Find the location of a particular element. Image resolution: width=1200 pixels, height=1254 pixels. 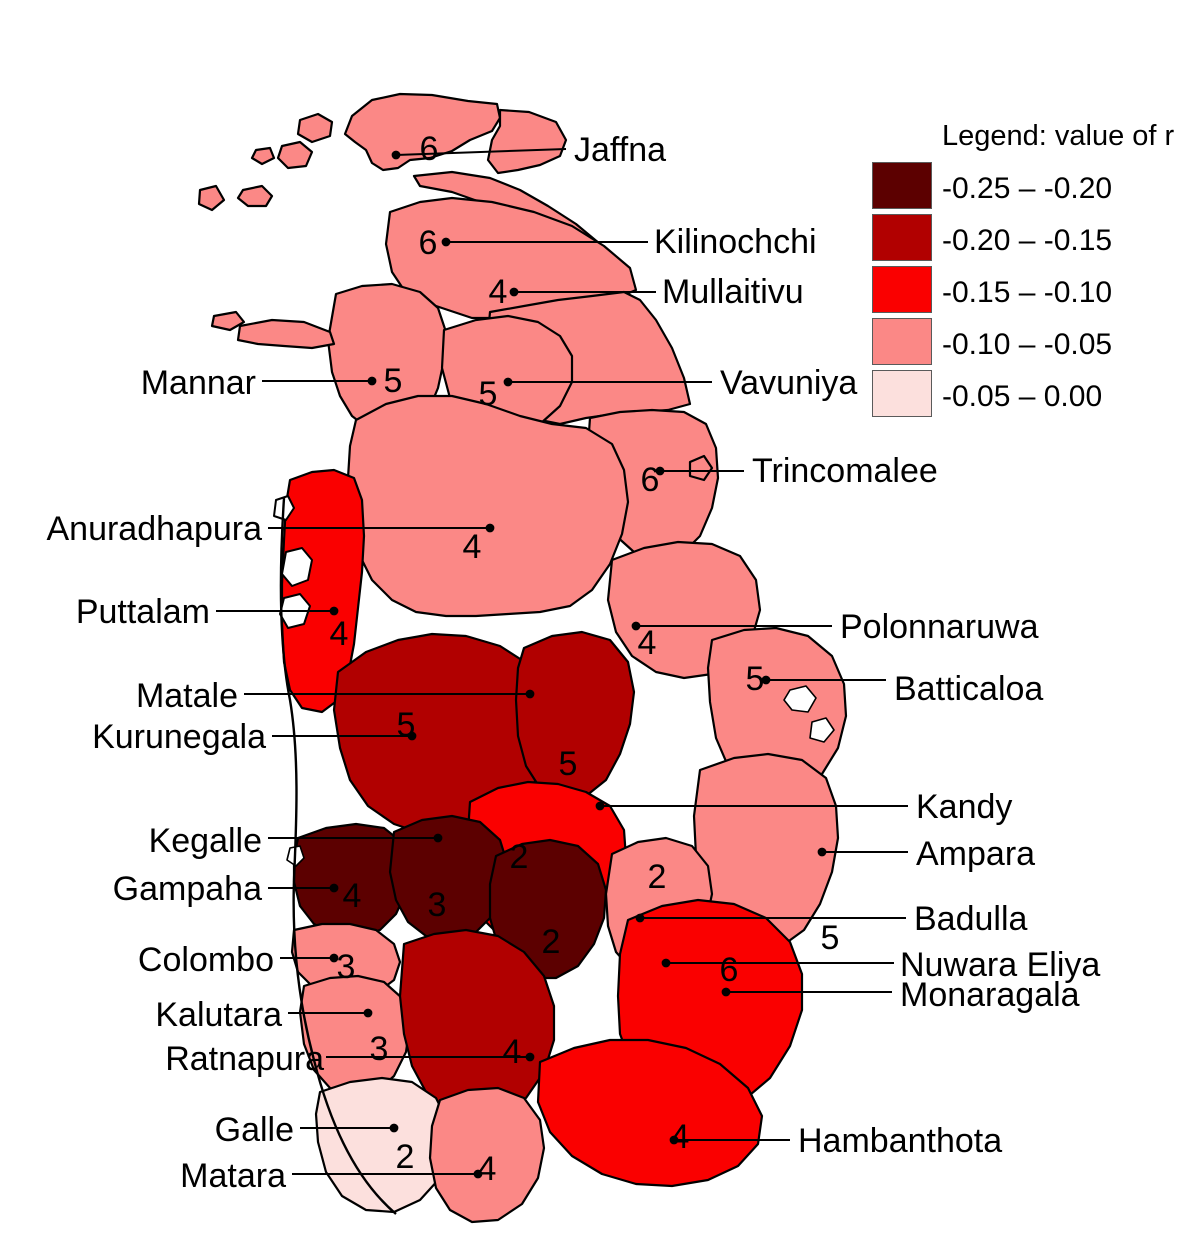

label-kurunegala: Kurunegala is located at coordinates (179, 737).